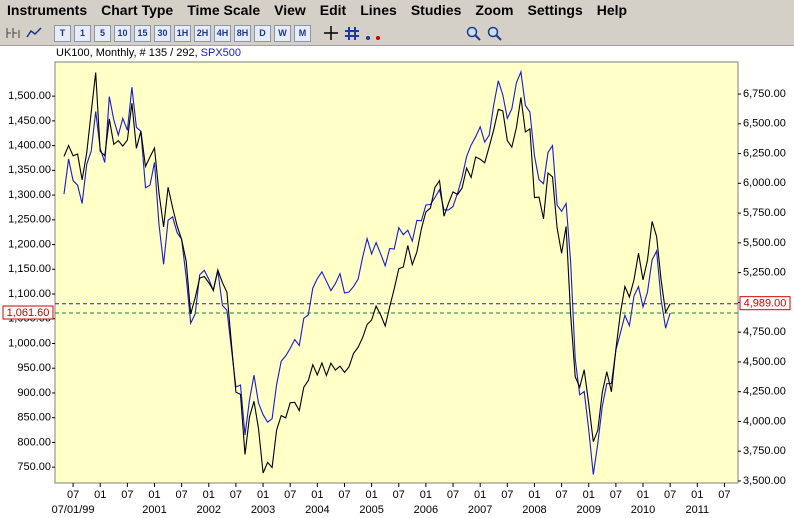 The width and height of the screenshot is (794, 518). I want to click on menu-item: Time Scale, so click(224, 10).